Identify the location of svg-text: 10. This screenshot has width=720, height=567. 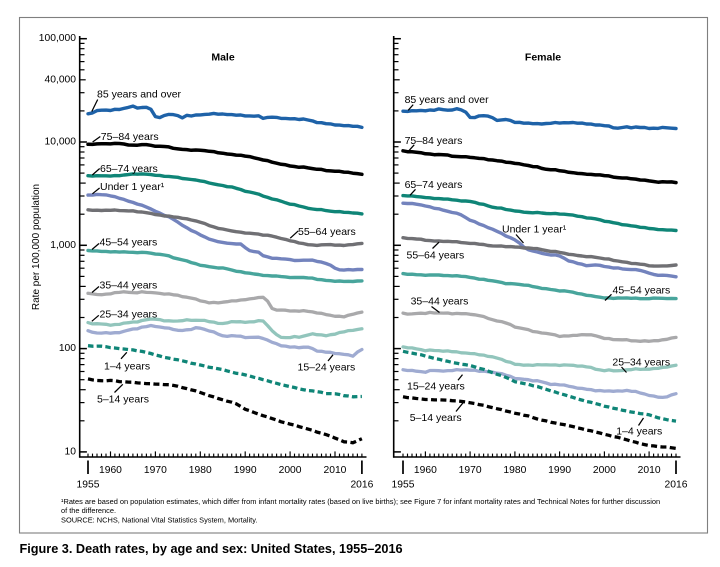
(71, 452).